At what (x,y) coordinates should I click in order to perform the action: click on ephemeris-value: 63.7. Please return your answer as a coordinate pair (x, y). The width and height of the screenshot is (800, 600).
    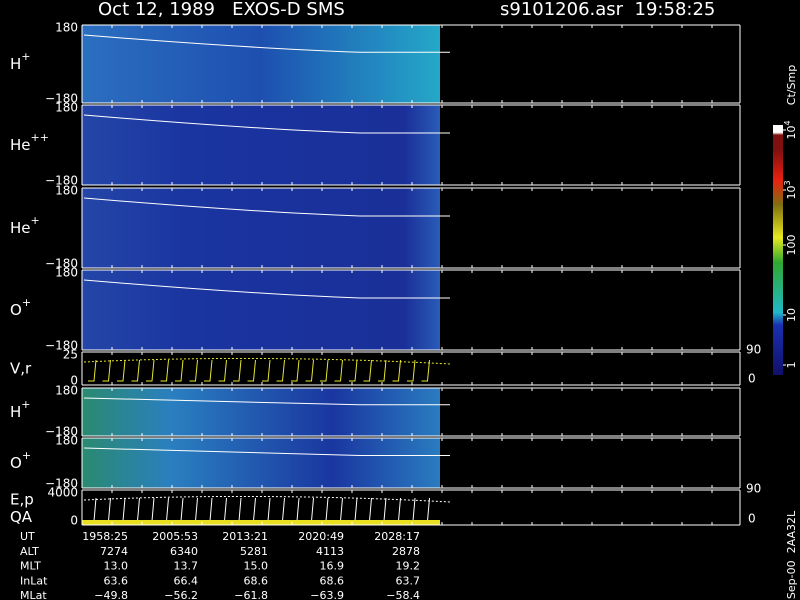
    Looking at the image, I should click on (408, 580).